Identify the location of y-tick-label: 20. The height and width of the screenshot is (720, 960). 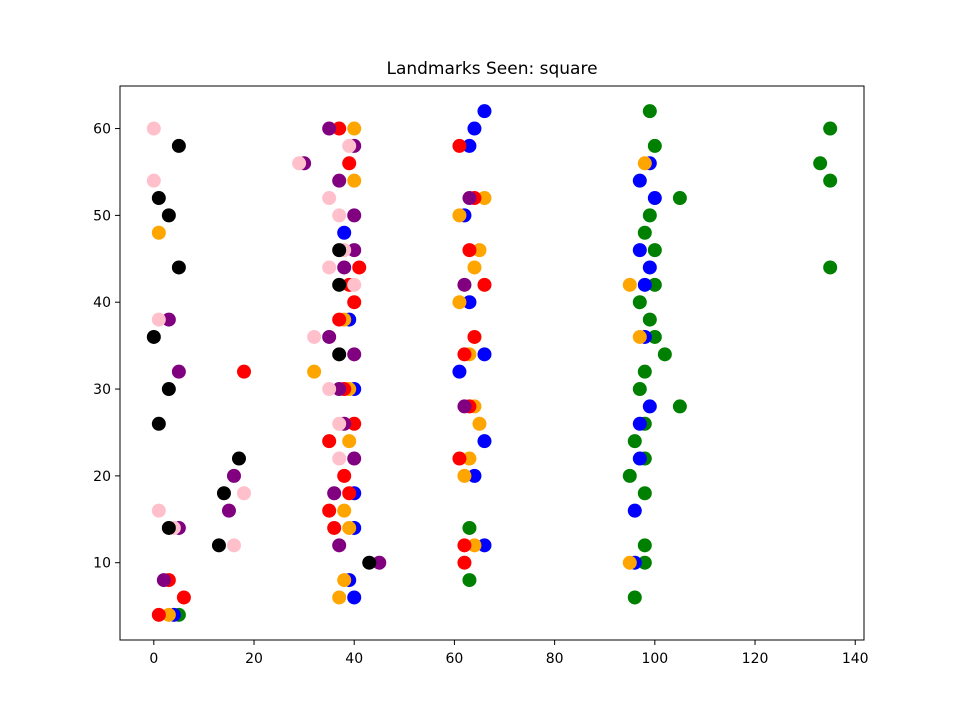
(102, 477).